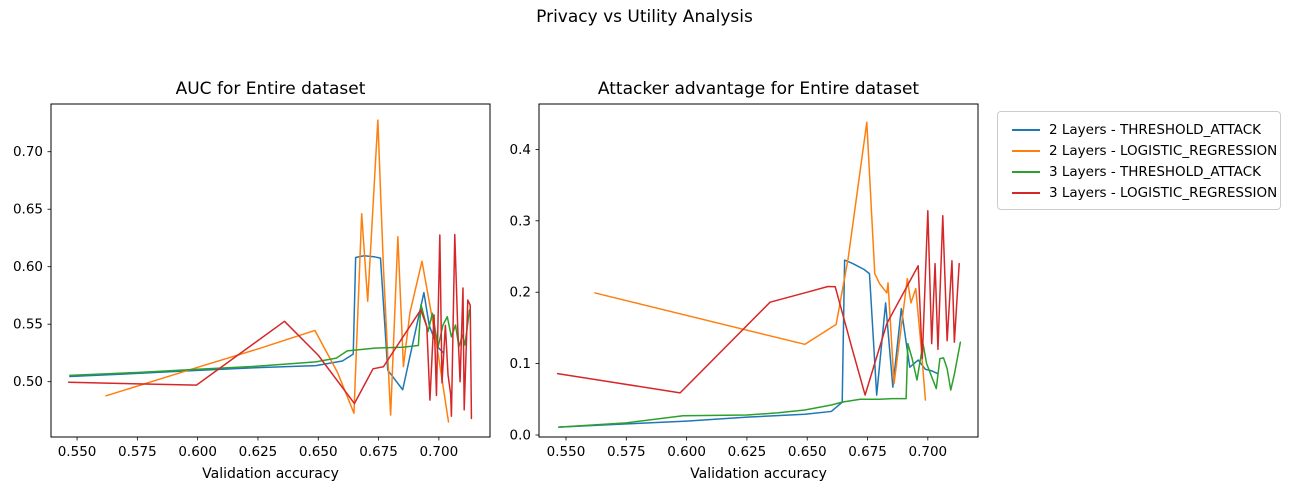 The width and height of the screenshot is (1289, 495). Describe the element at coordinates (520, 221) in the screenshot. I see `svg-text: 0.3` at that location.